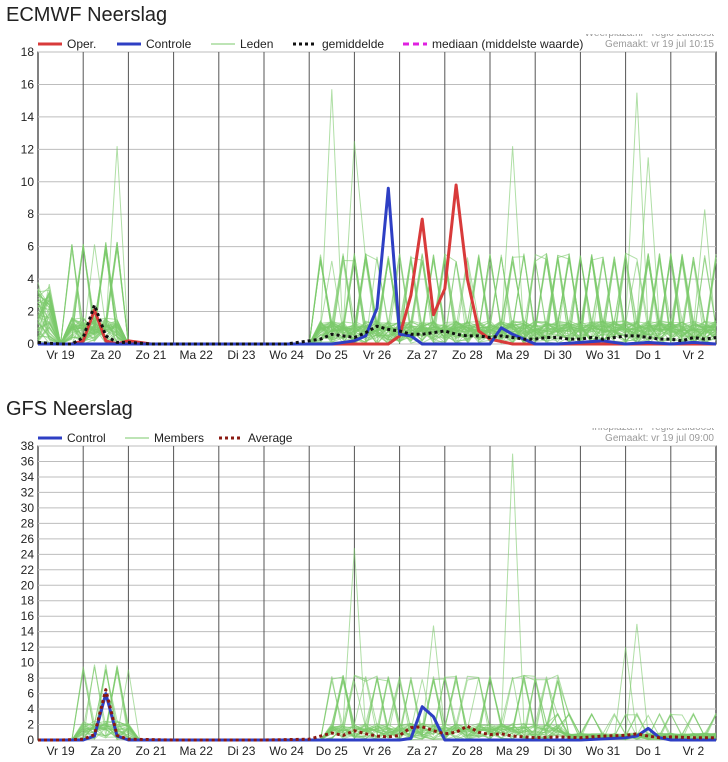 The width and height of the screenshot is (728, 762). I want to click on y-tick-label: 30, so click(28, 508).